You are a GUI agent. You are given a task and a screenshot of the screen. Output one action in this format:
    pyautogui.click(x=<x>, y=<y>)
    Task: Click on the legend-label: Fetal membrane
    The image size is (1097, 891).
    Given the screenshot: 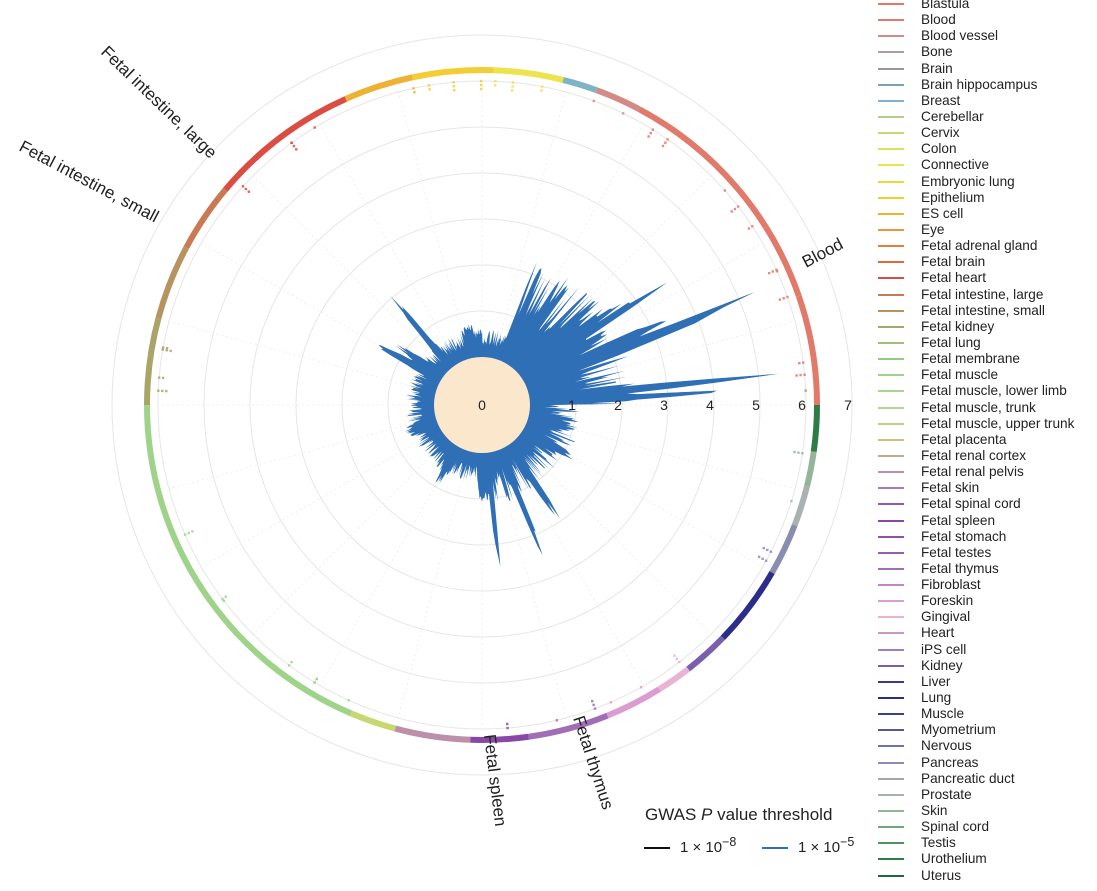 What is the action you would take?
    pyautogui.click(x=970, y=359)
    